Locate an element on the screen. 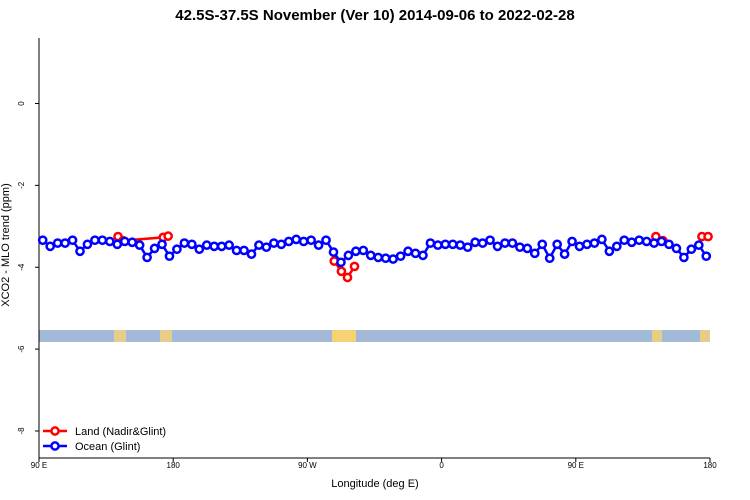 Image resolution: width=750 pixels, height=500 pixels. y-tick-label: -2 is located at coordinates (21, 185).